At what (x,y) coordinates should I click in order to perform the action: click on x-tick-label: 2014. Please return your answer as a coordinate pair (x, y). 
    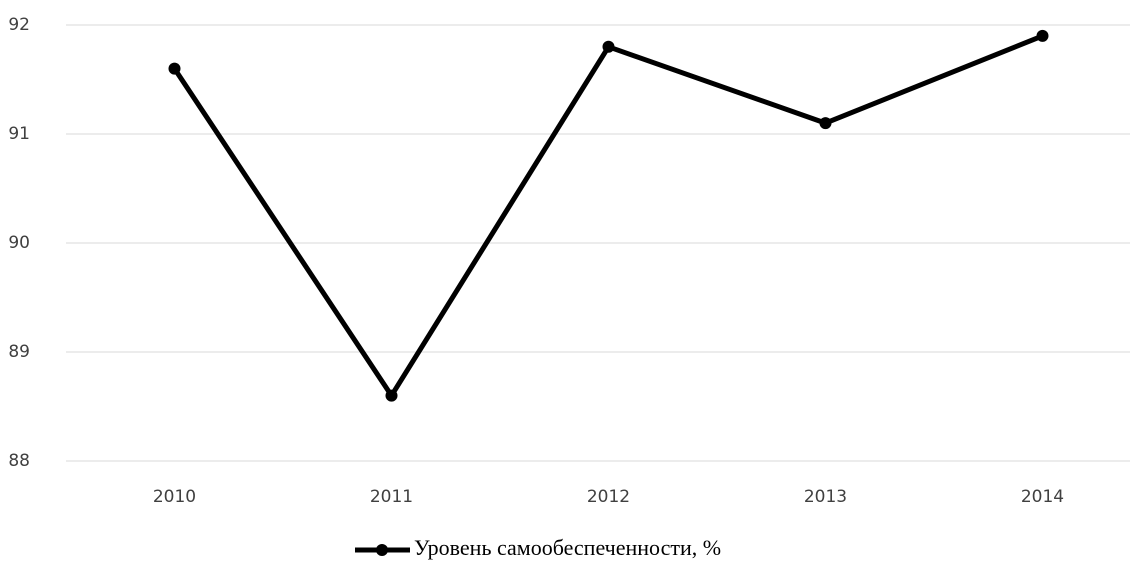
    Looking at the image, I should click on (1042, 497).